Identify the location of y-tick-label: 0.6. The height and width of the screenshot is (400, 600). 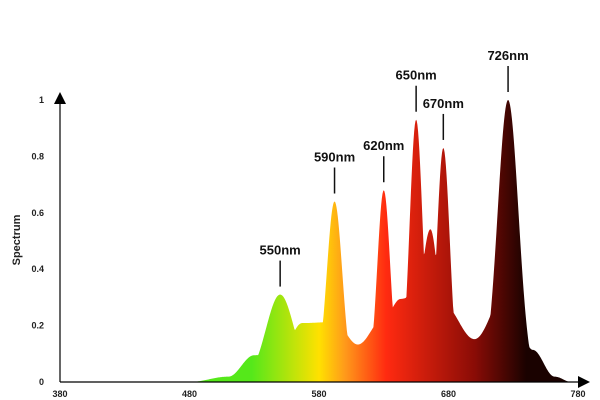
(37, 213).